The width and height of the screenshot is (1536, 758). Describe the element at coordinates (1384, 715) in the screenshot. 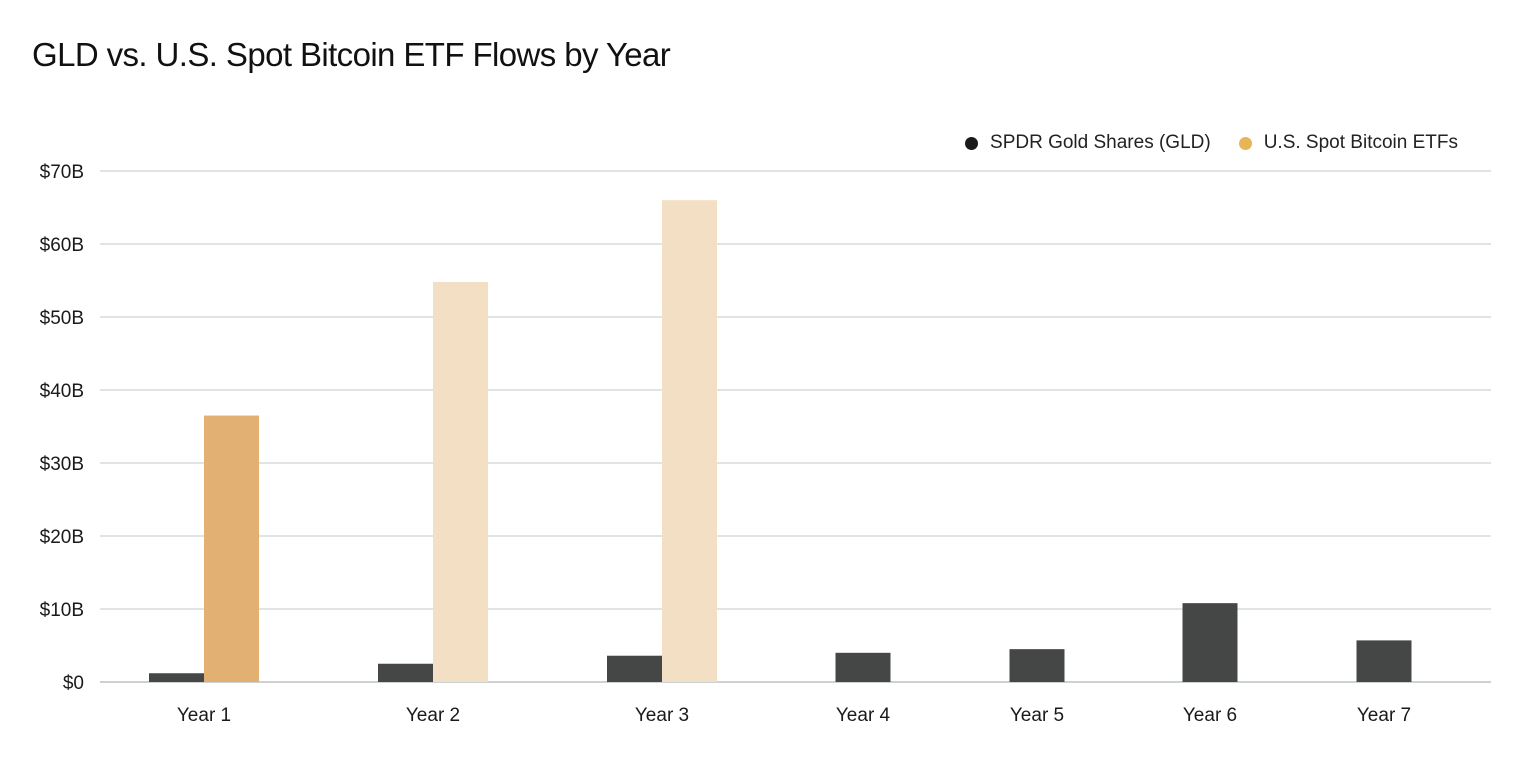

I see `x-tick-label: Year 7` at that location.